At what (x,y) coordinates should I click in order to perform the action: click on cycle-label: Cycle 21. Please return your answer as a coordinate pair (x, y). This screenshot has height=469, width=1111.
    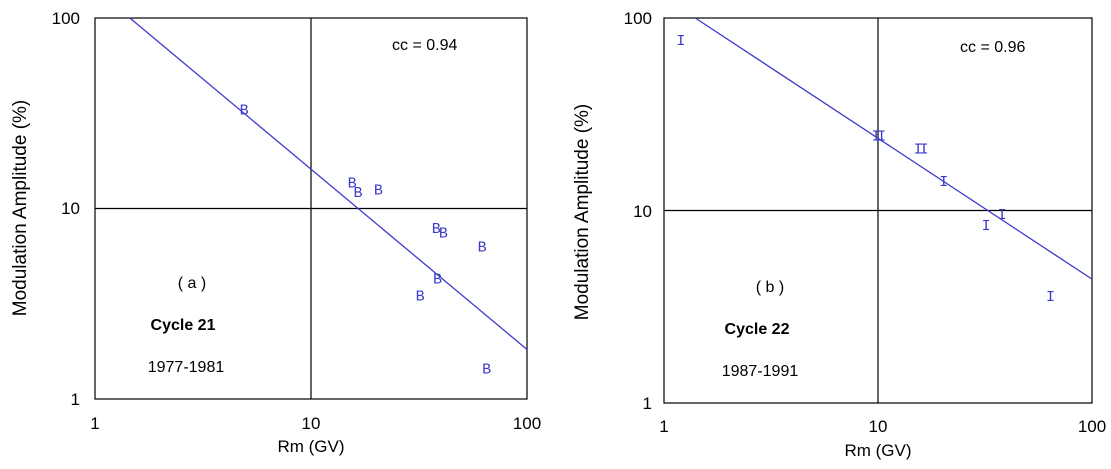
    Looking at the image, I should click on (183, 325).